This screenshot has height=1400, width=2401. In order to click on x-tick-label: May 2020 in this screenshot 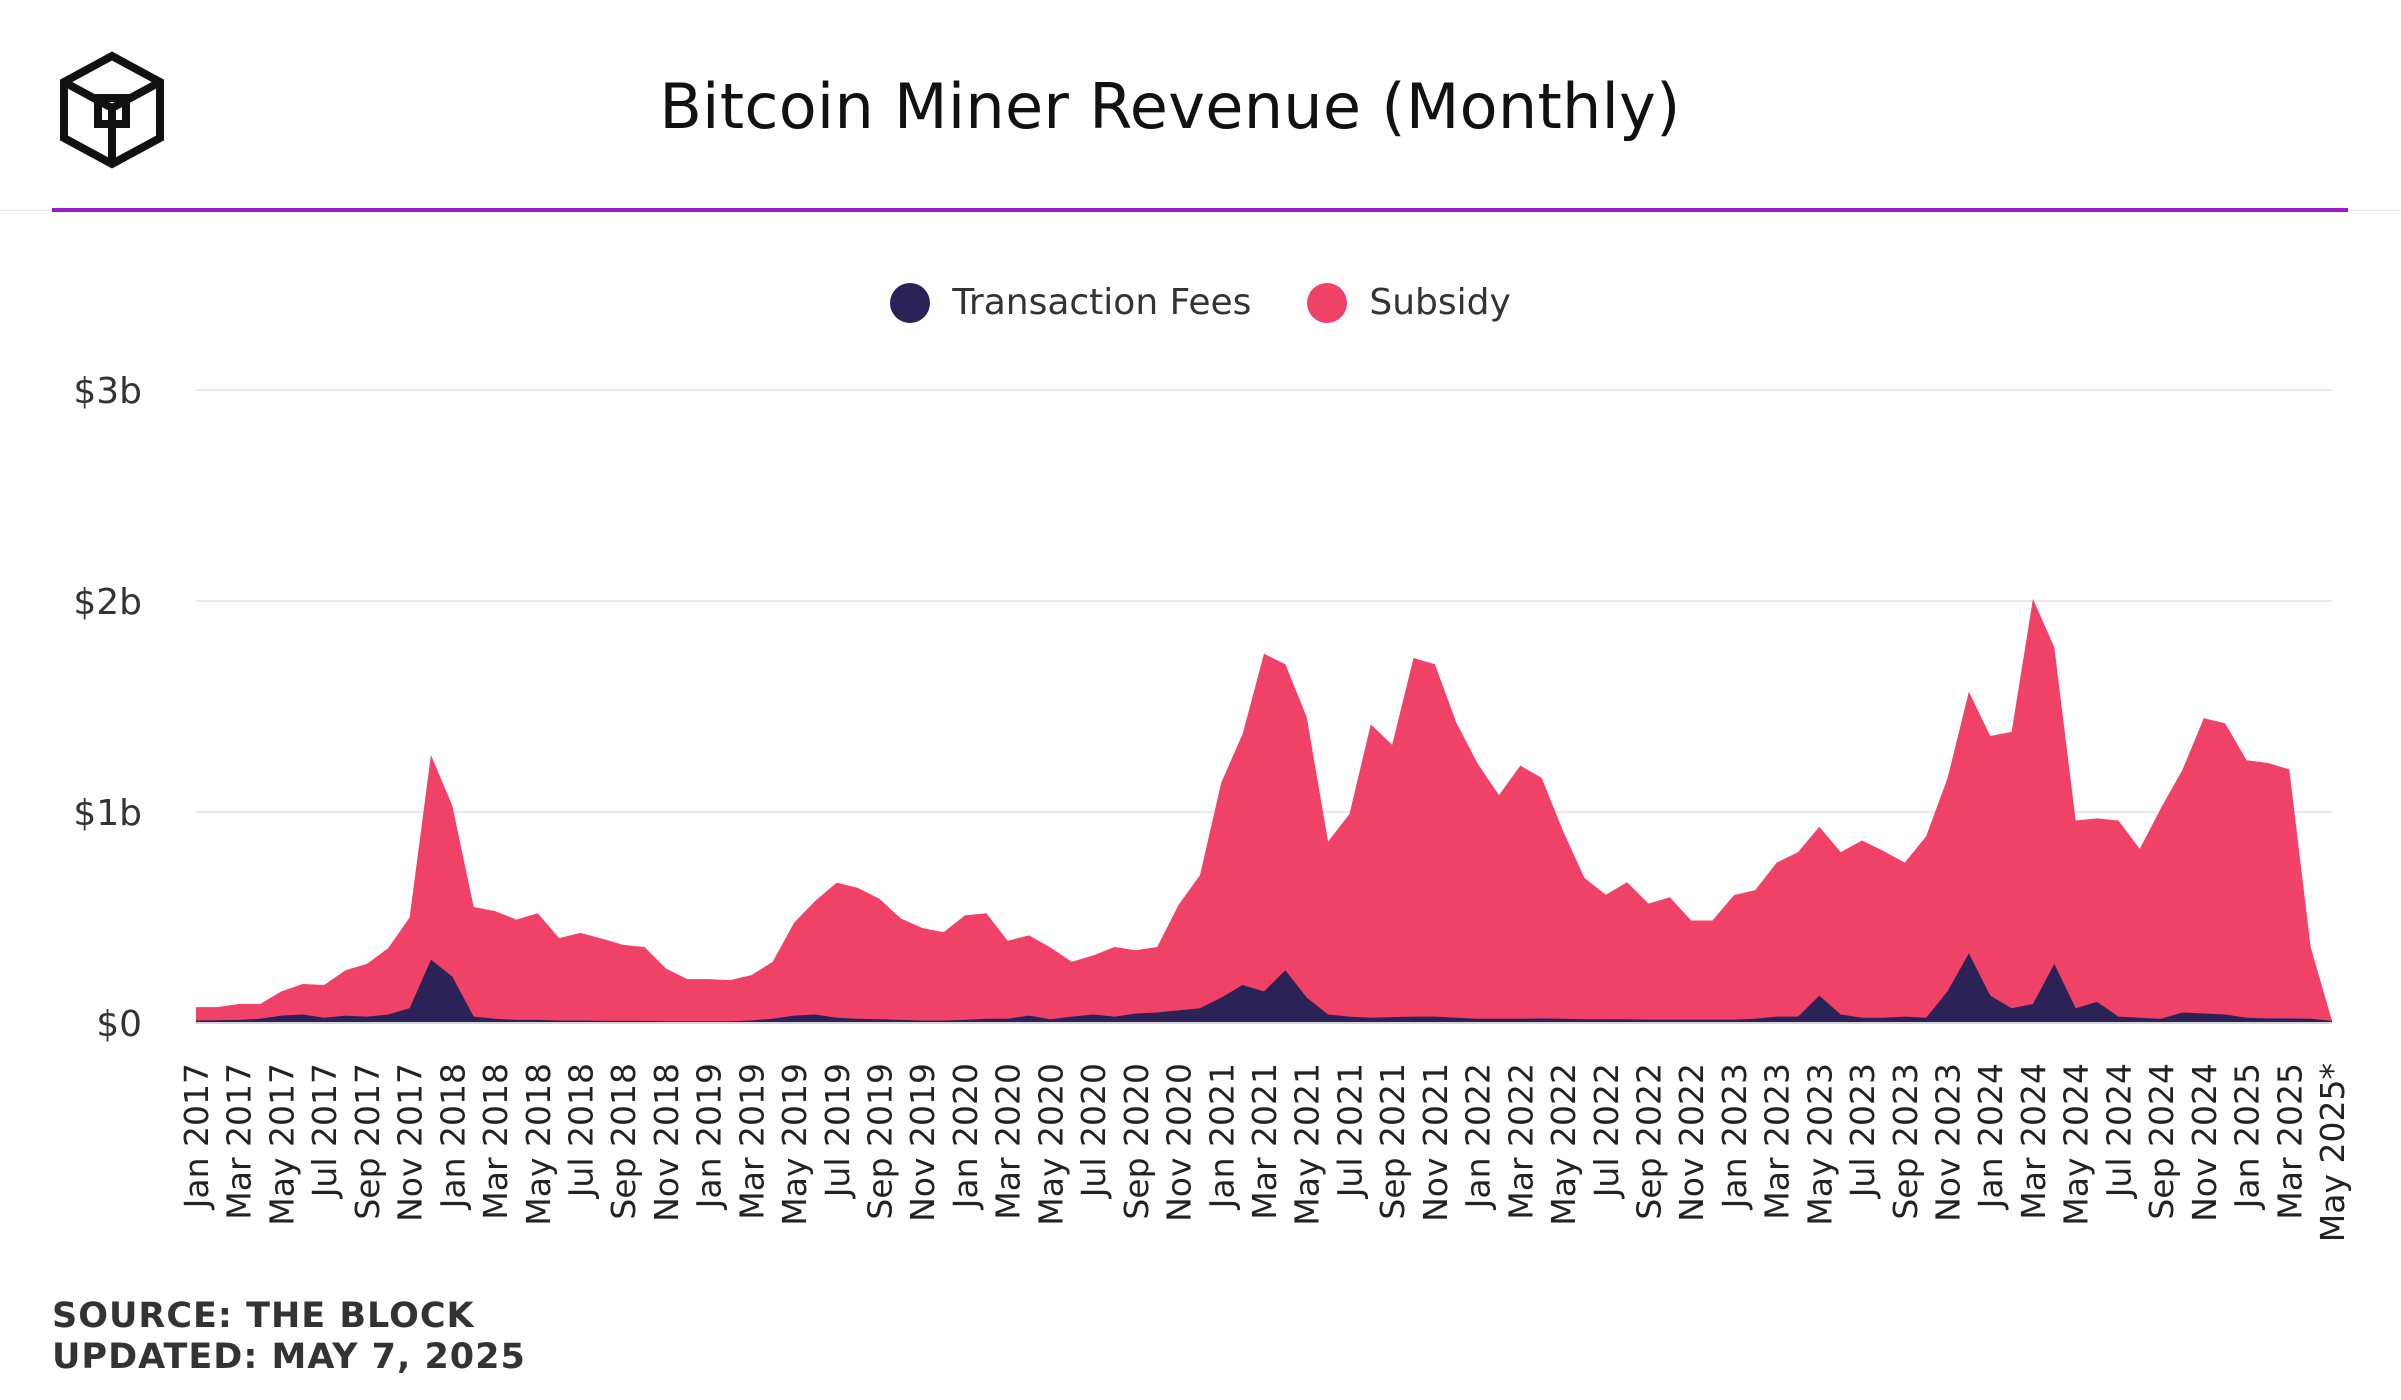, I will do `click(1050, 1144)`.